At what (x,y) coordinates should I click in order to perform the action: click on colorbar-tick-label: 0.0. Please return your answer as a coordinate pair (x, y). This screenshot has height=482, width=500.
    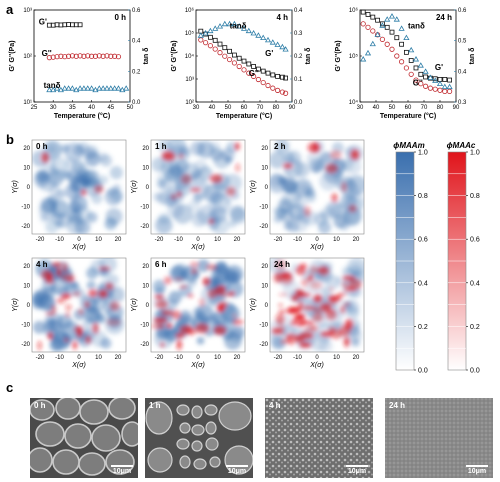
    Looking at the image, I should click on (475, 371).